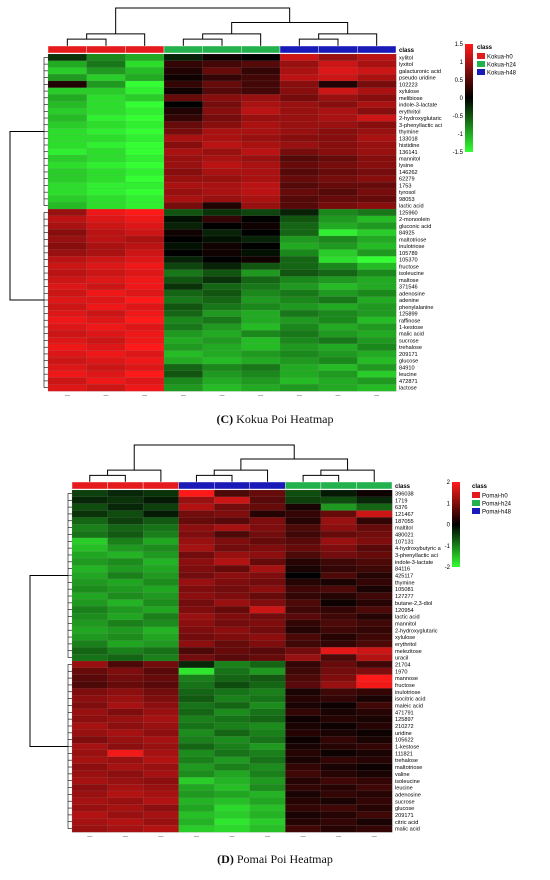  I want to click on row-label: erythritol, so click(405, 645).